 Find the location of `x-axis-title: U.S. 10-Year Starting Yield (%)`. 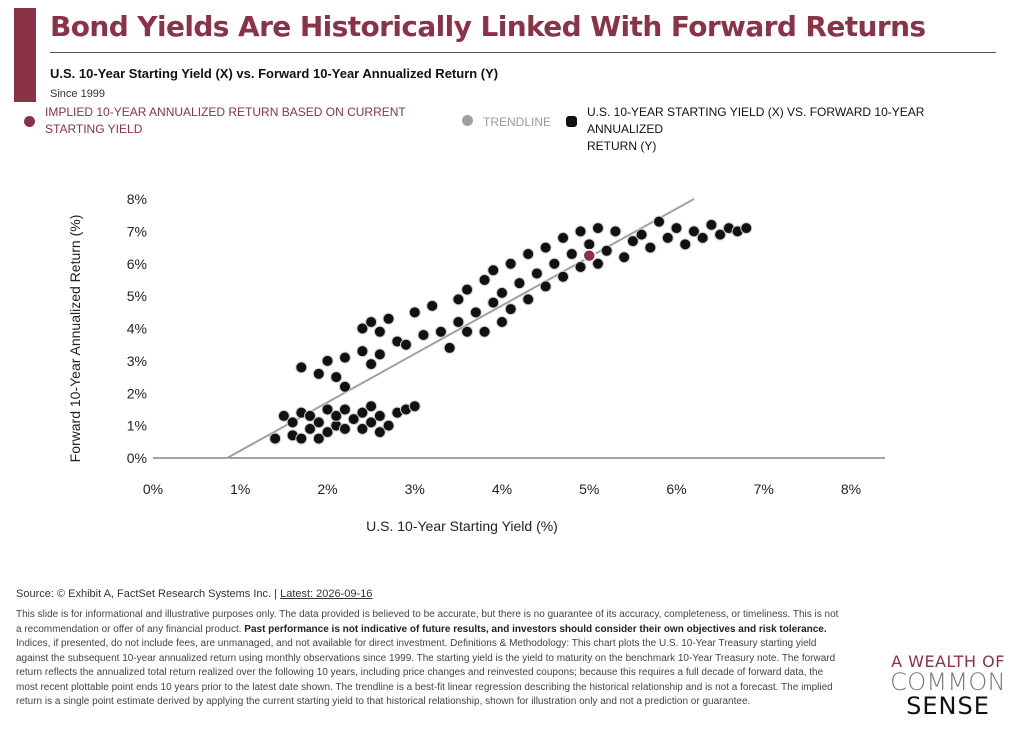

x-axis-title: U.S. 10-Year Starting Yield (%) is located at coordinates (462, 526).